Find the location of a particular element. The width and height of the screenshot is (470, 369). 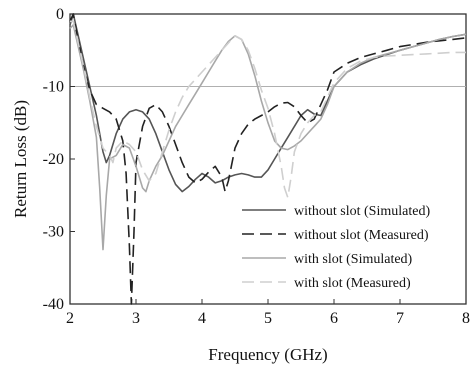

x-tick-label: 8 is located at coordinates (466, 318).